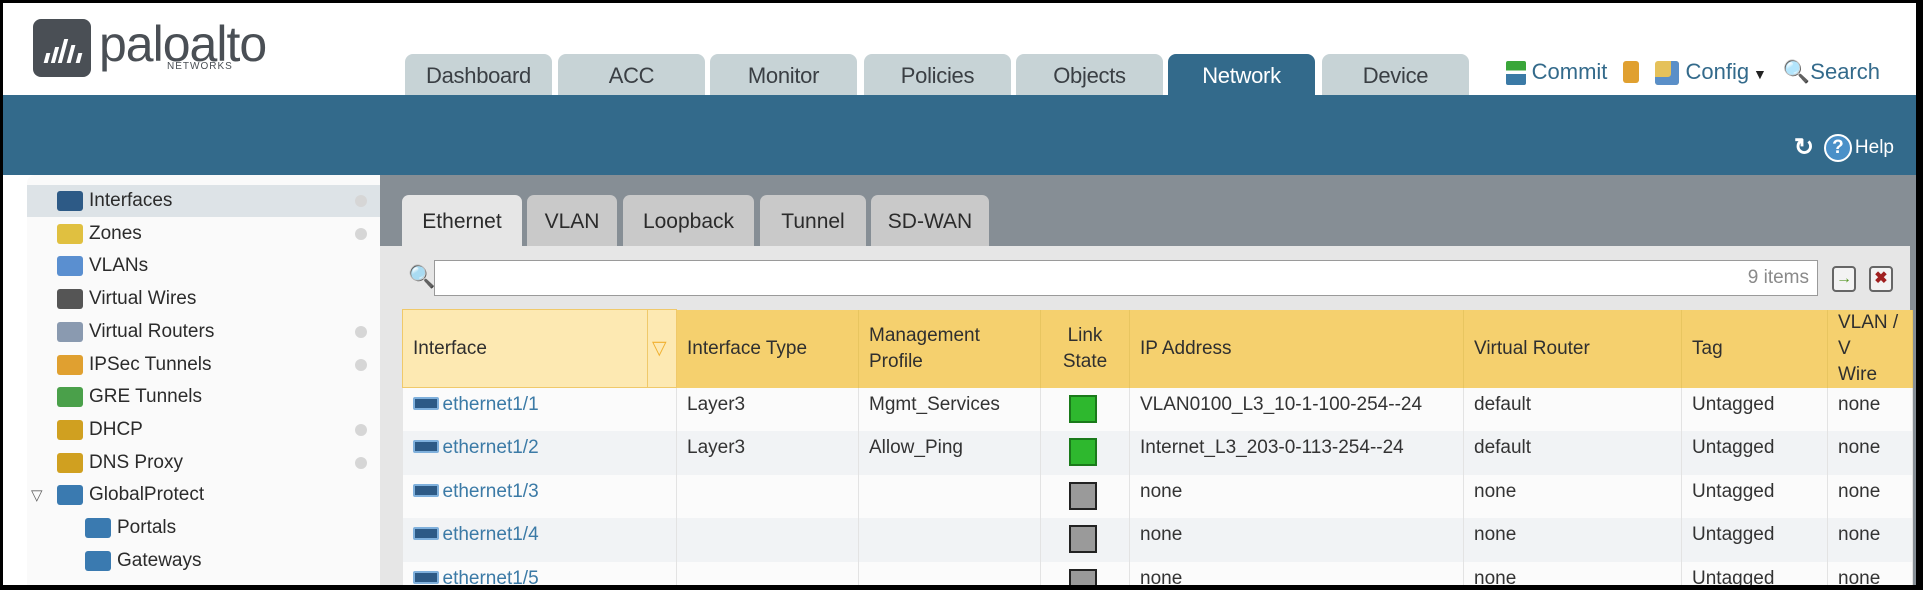 Image resolution: width=1923 pixels, height=590 pixels. Describe the element at coordinates (490, 404) in the screenshot. I see `interface-link: ethernet1/1` at that location.